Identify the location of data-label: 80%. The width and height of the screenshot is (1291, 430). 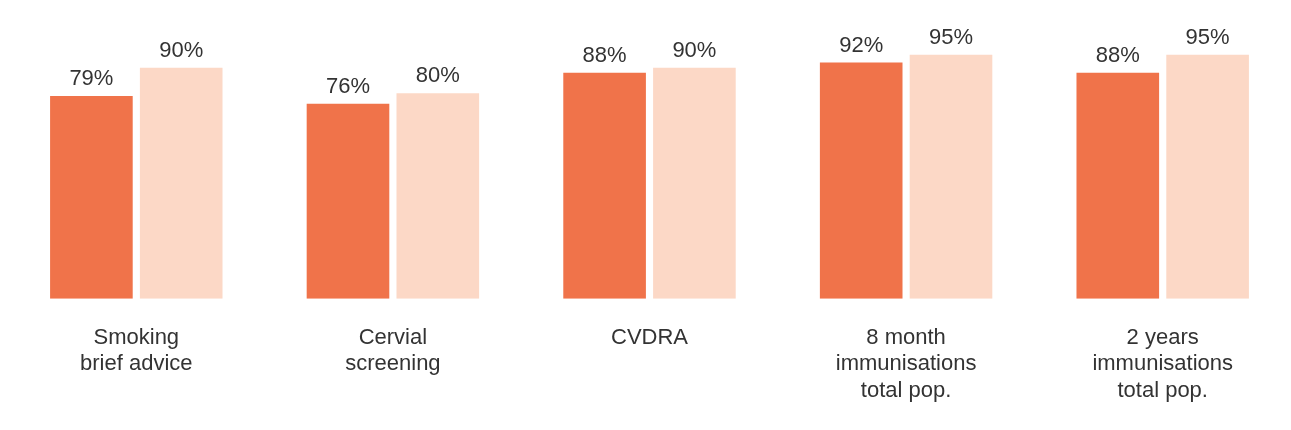
(437, 75).